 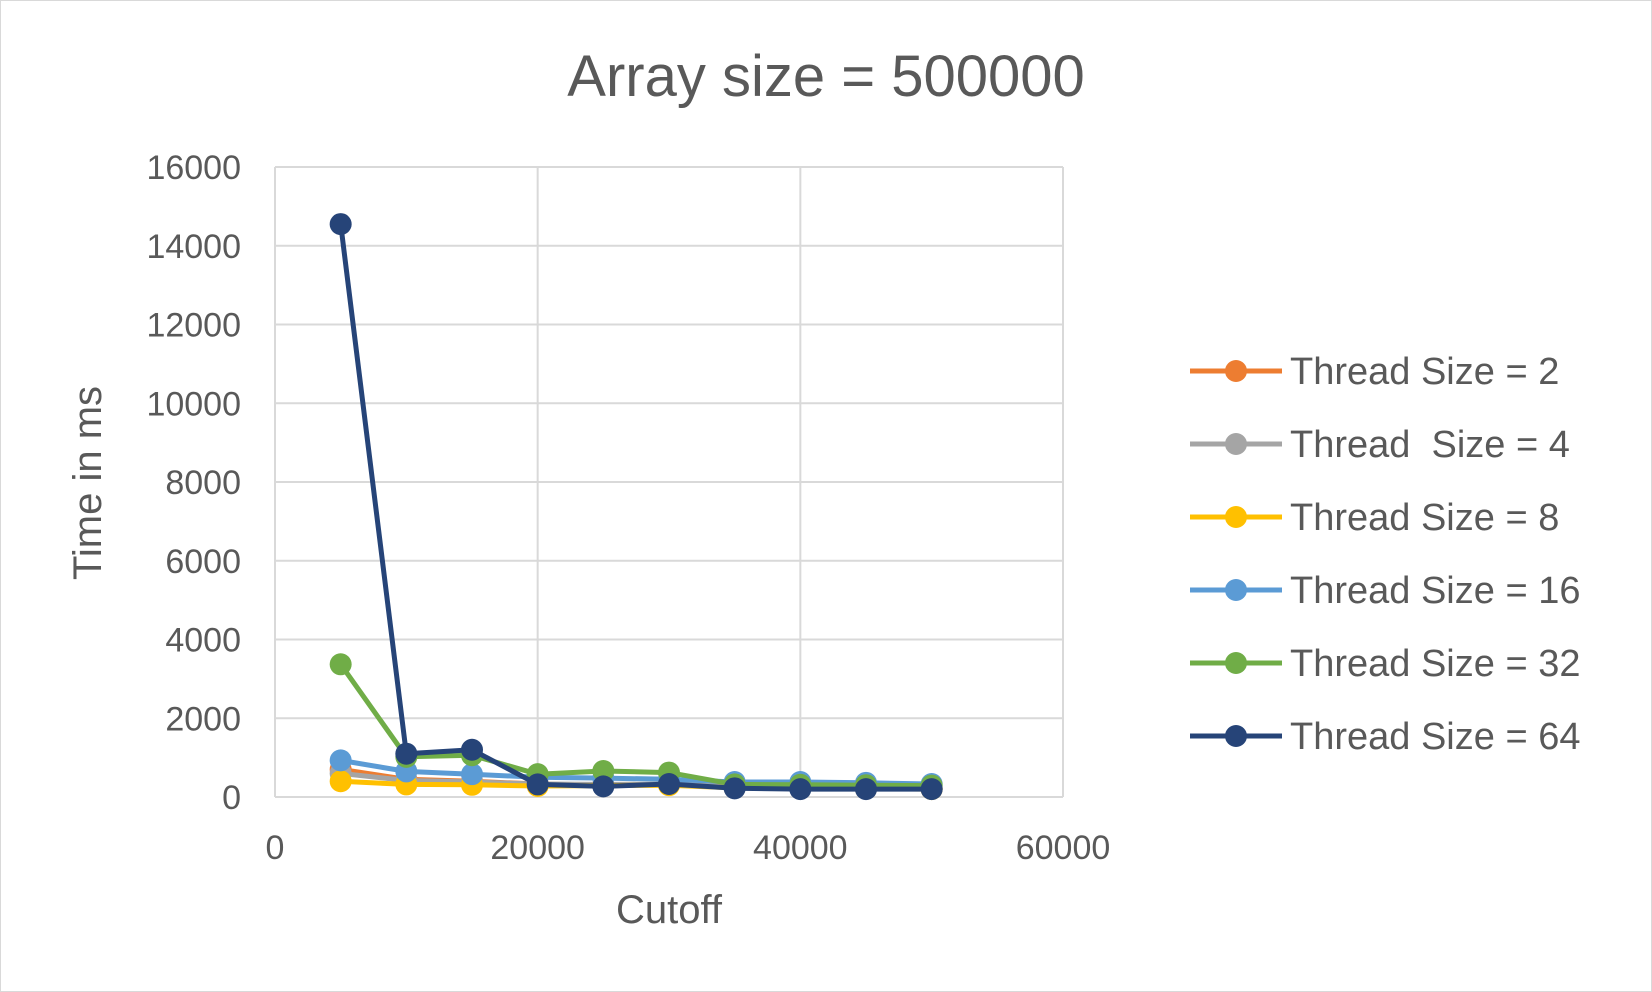 What do you see at coordinates (1424, 518) in the screenshot?
I see `legend-label: Thread Size = 8` at bounding box center [1424, 518].